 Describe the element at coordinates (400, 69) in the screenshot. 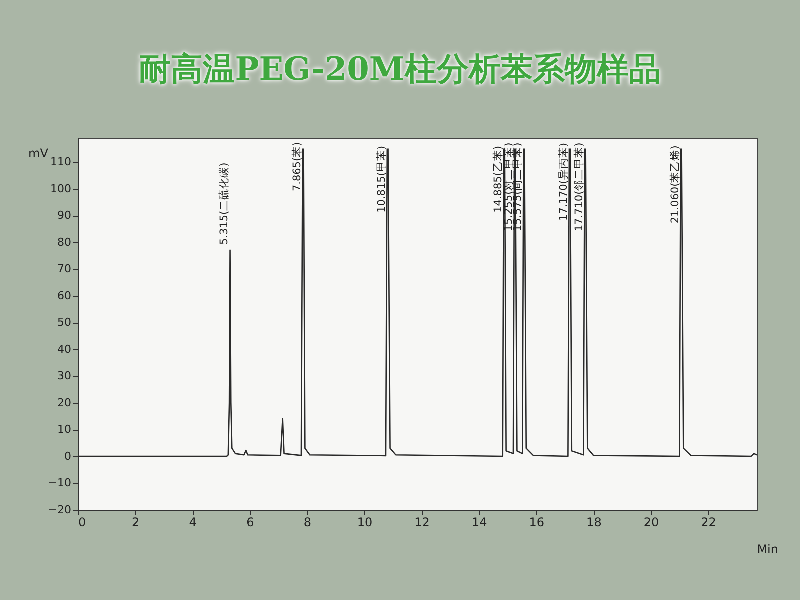

I see `chart-title: 耐高温PEG-20M柱分析苯系物样品` at that location.